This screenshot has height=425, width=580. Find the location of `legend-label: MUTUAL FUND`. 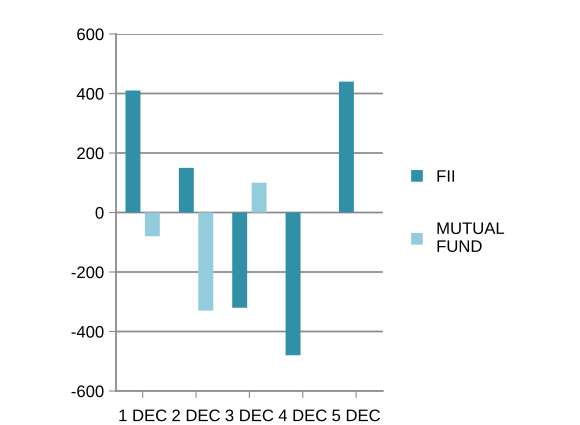

legend-label: MUTUAL FUND is located at coordinates (471, 237).